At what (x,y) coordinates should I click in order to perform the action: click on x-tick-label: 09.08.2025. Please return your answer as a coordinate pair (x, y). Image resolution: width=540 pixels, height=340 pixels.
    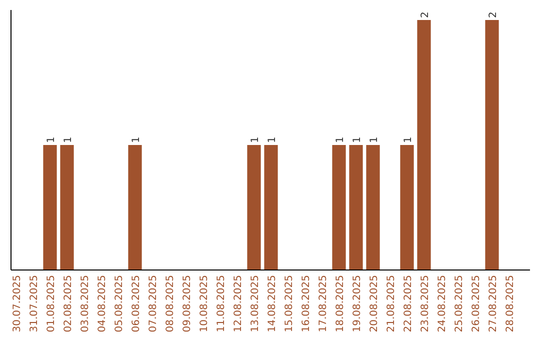
    Looking at the image, I should click on (187, 303).